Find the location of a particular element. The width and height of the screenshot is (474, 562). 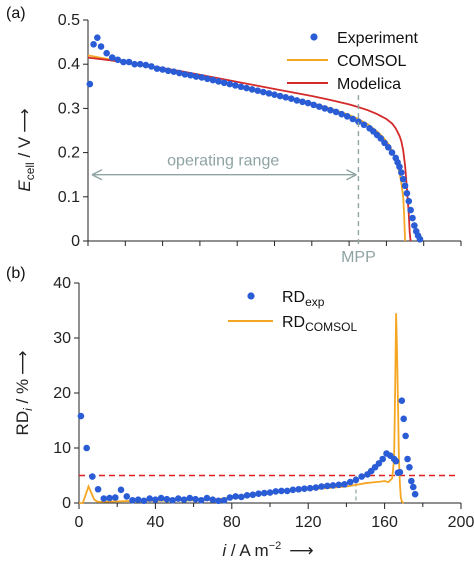

legend-rdexp-marker is located at coordinates (251, 296).